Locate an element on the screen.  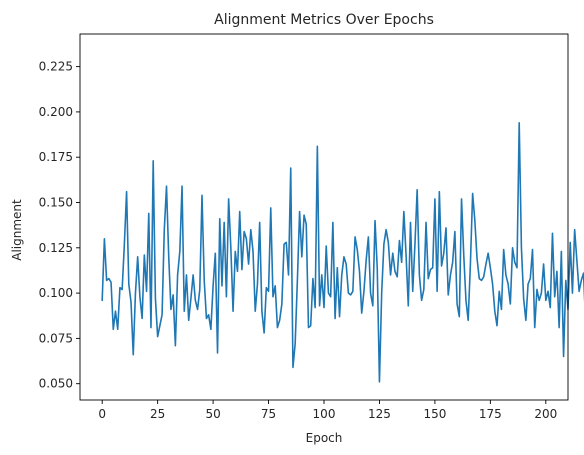
y-tick-label: 0.225 is located at coordinates (56, 67).